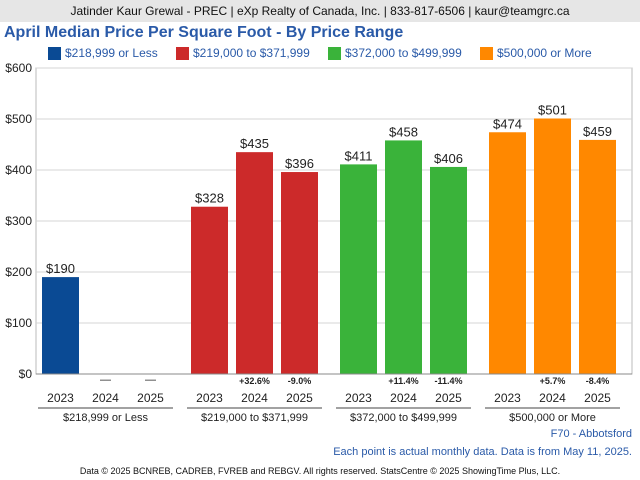 The width and height of the screenshot is (640, 480). I want to click on group-label: $219,000 to $371,999, so click(254, 418).